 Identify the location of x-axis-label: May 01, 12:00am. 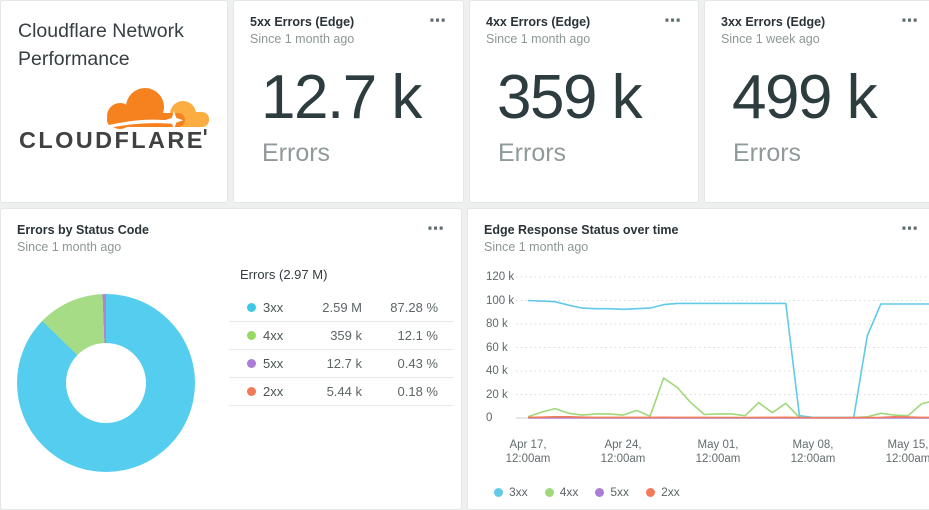
(718, 452).